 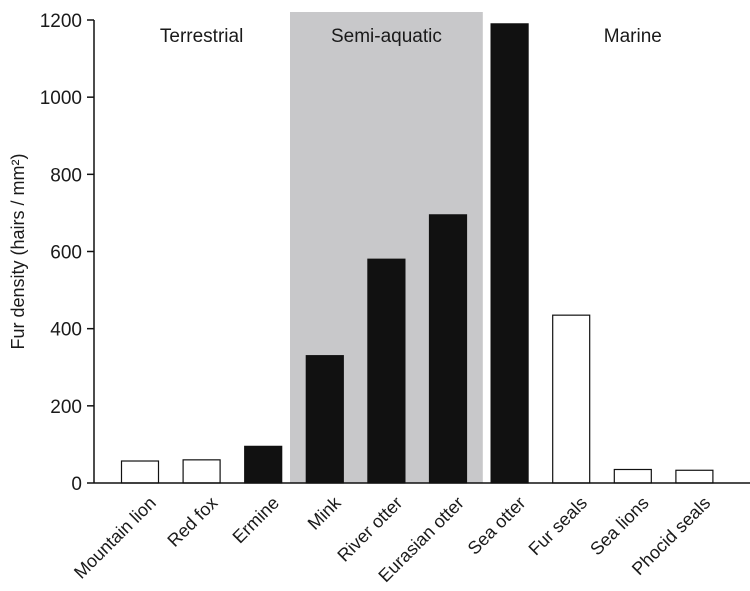 I want to click on region-labels: Terrestrial Semi-aquatic Marine, so click(x=411, y=36).